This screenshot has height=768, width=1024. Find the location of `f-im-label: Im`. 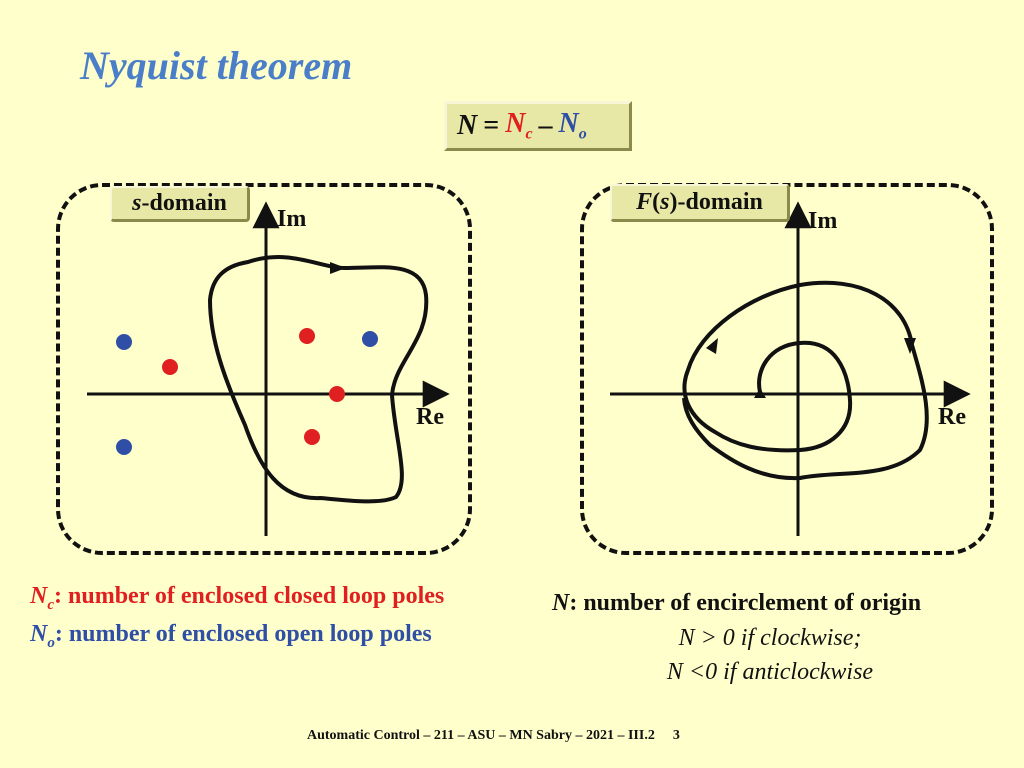

f-im-label: Im is located at coordinates (823, 221).